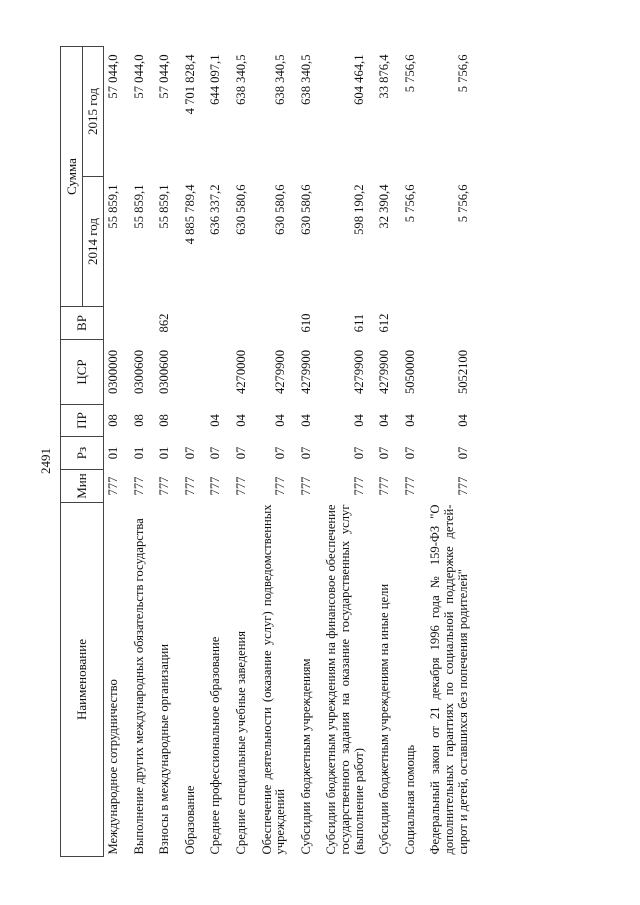  Describe the element at coordinates (215, 79) in the screenshot. I see `cell-y2015: 644 097,1` at that location.